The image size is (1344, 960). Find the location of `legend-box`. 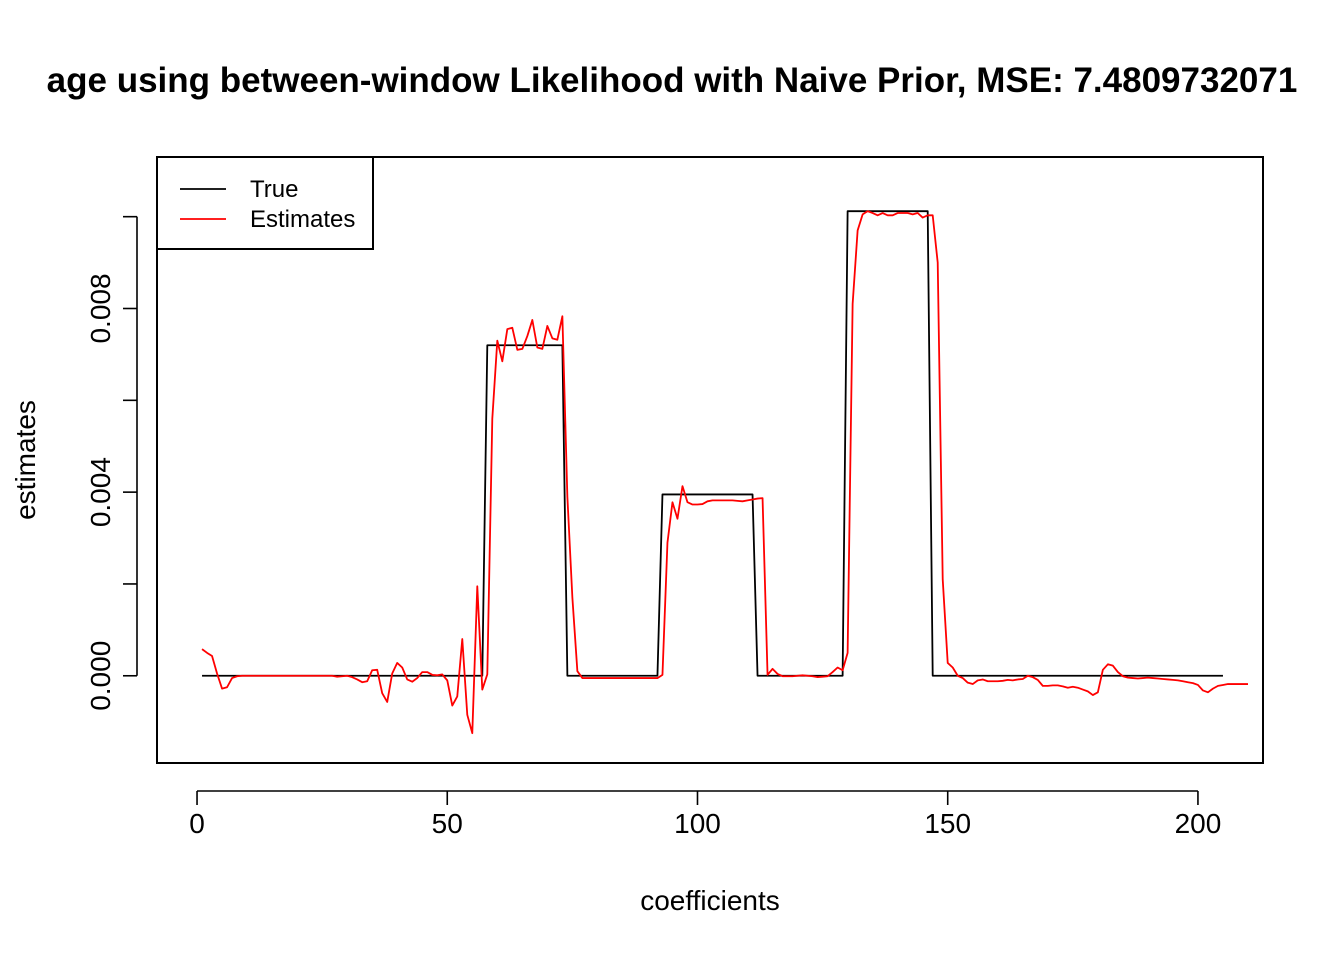

legend-box is located at coordinates (265, 203).